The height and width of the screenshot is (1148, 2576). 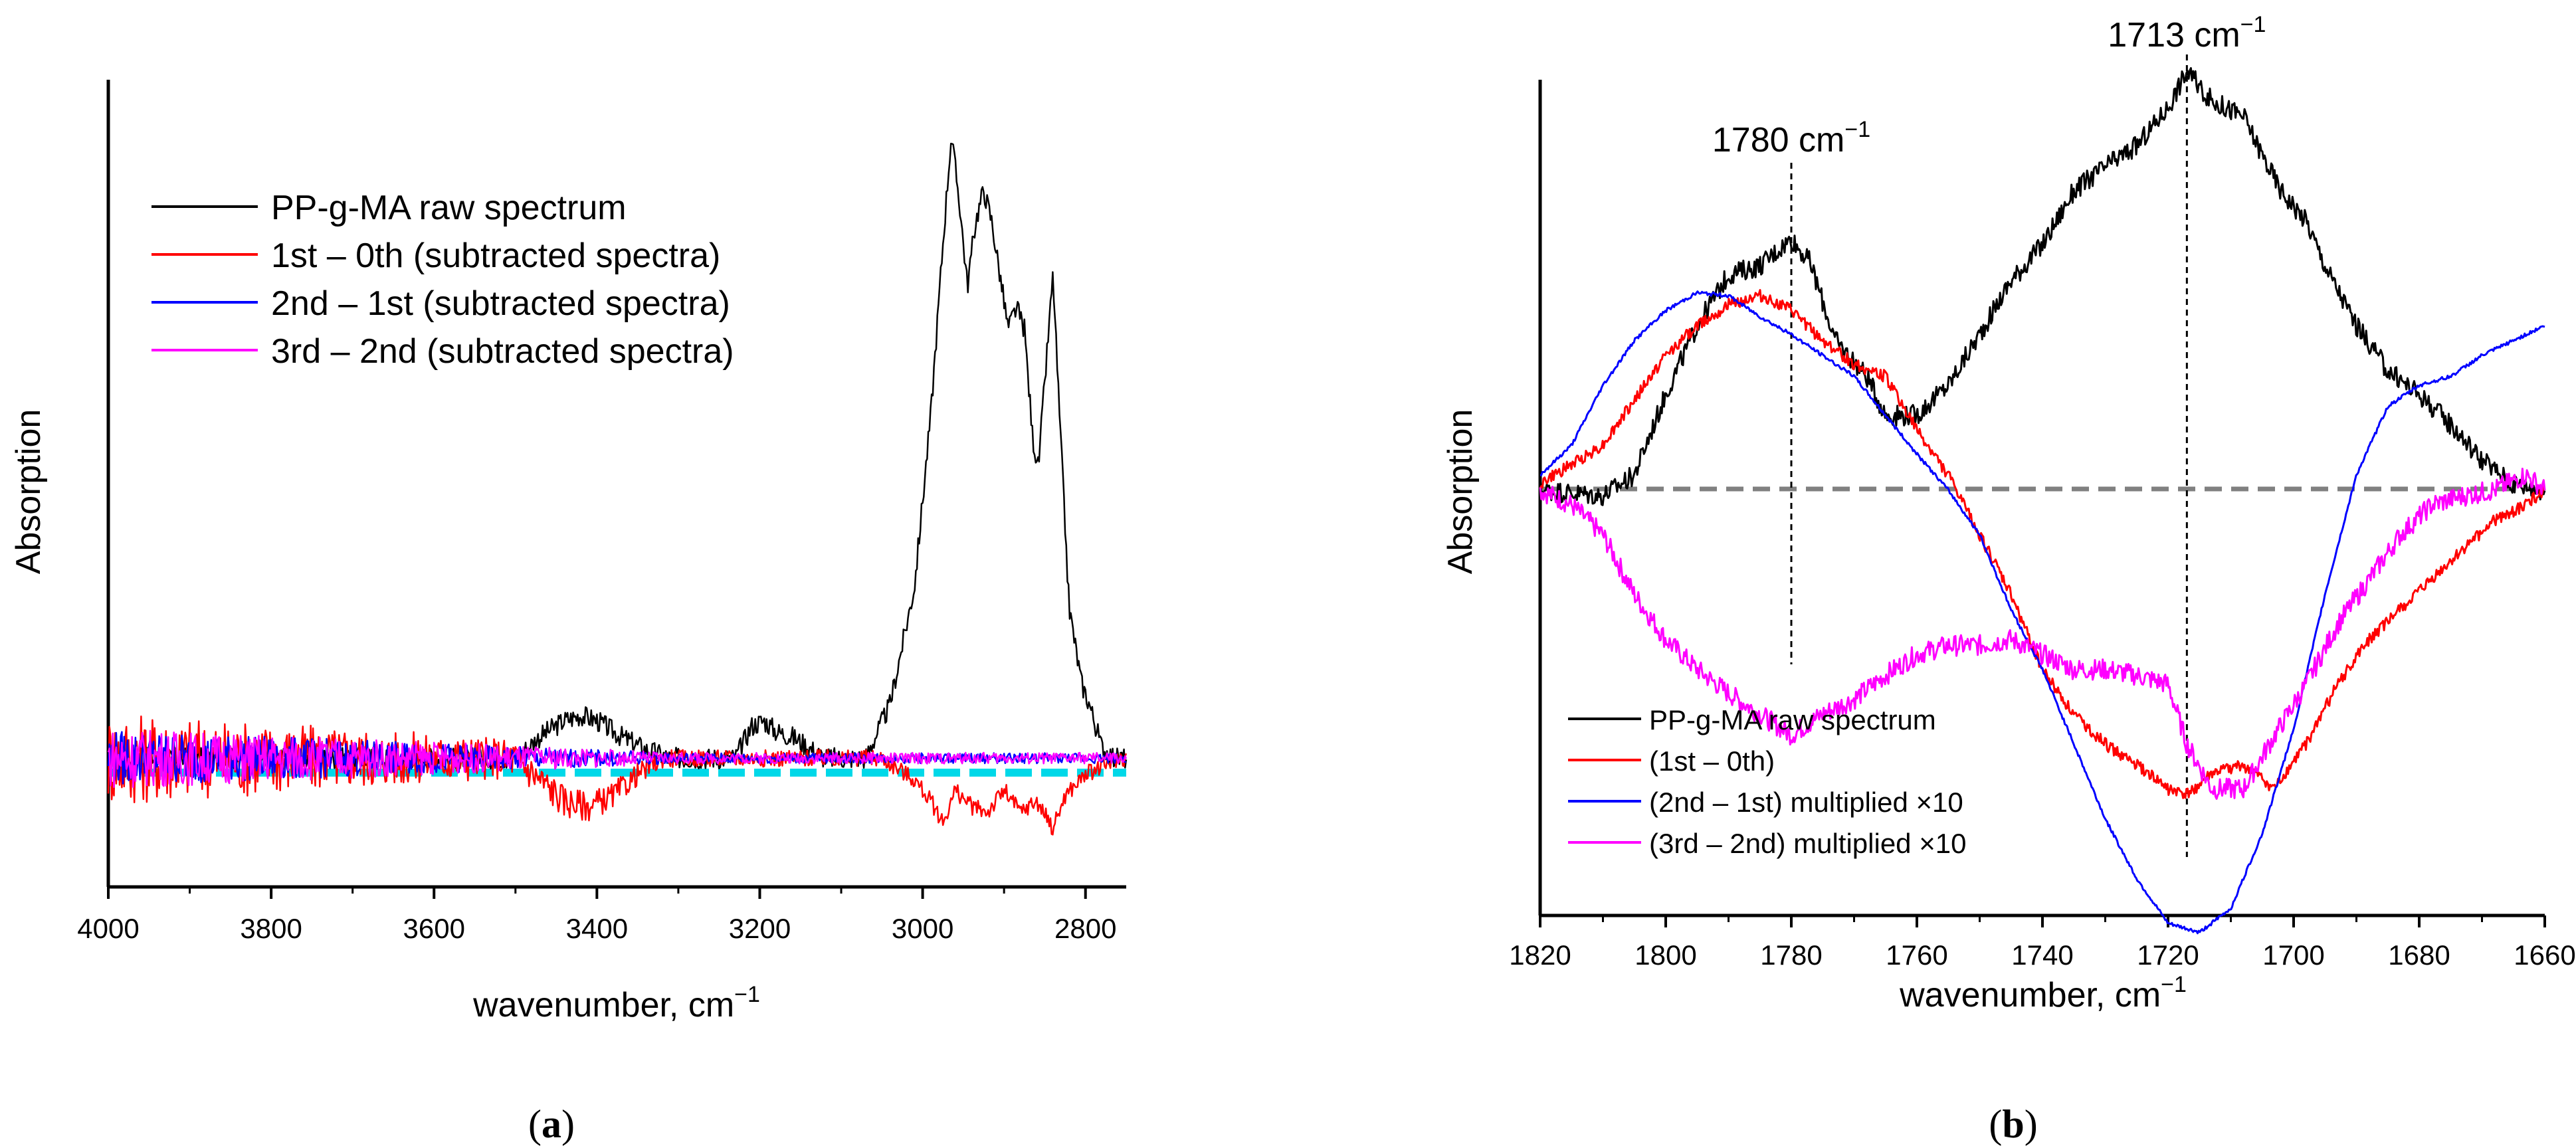 I want to click on x-tick-label: 1800, so click(x=1666, y=955).